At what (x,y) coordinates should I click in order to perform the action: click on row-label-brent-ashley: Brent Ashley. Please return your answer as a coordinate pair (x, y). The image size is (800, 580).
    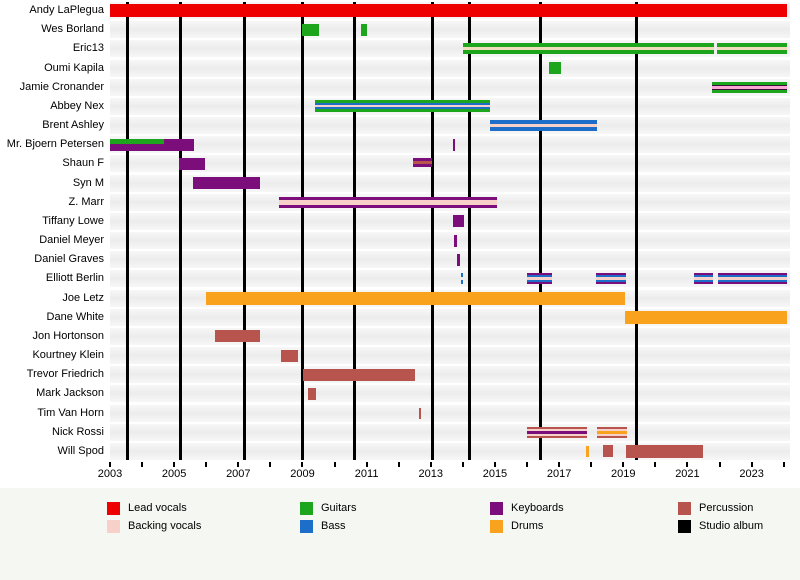
    Looking at the image, I should click on (73, 125).